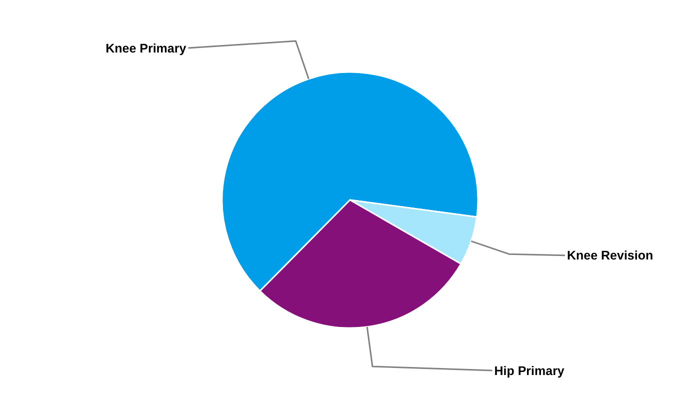  Describe the element at coordinates (146, 48) in the screenshot. I see `slice-label: Knee Primary` at that location.